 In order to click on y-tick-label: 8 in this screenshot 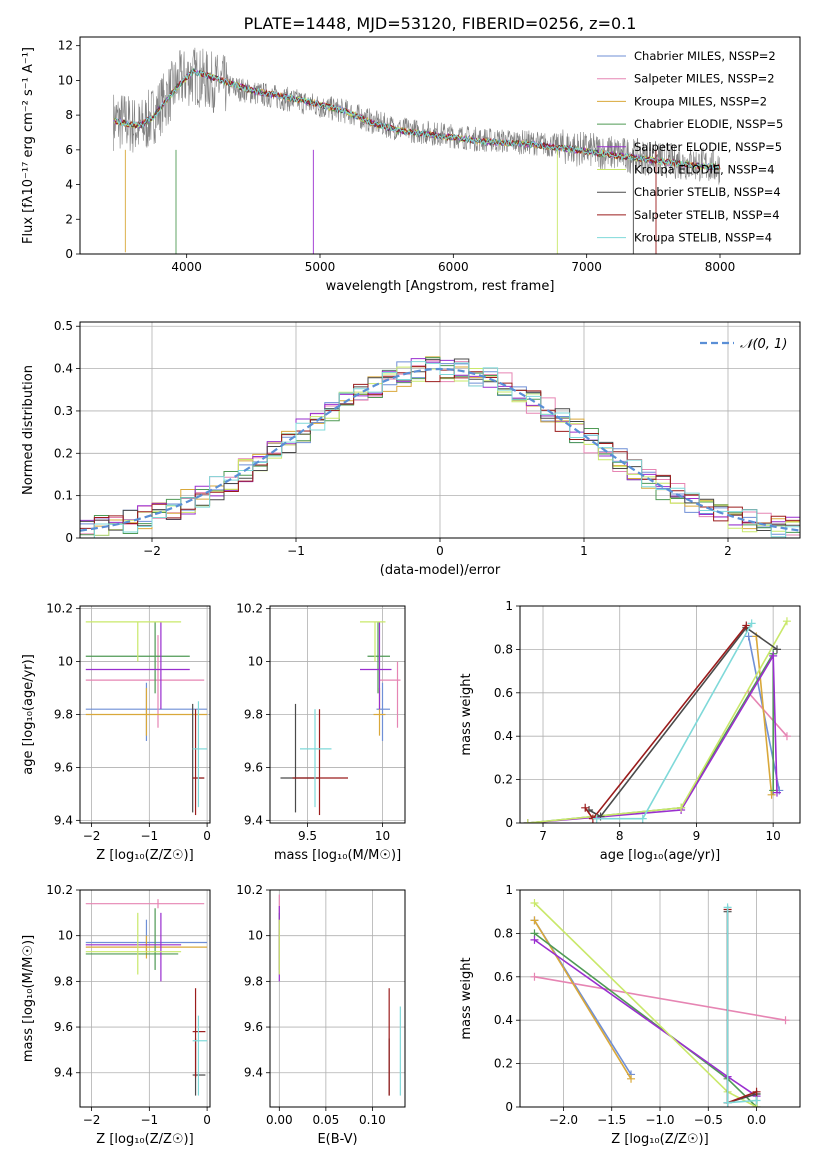, I will do `click(69, 115)`.